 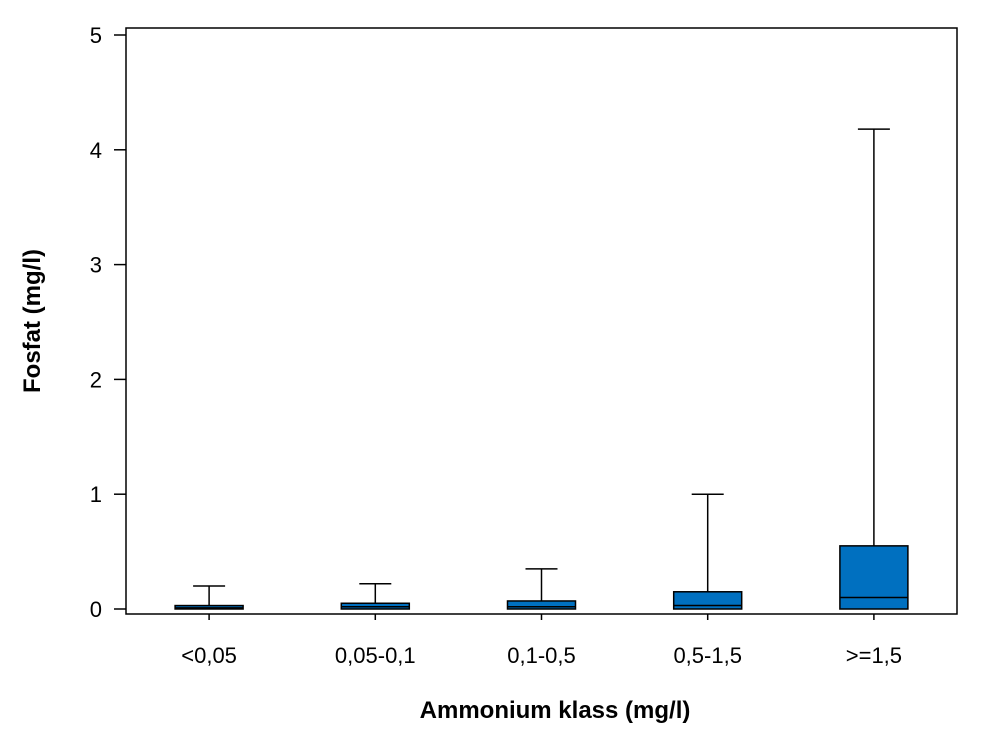 What do you see at coordinates (96, 35) in the screenshot?
I see `y-tick-label: 5` at bounding box center [96, 35].